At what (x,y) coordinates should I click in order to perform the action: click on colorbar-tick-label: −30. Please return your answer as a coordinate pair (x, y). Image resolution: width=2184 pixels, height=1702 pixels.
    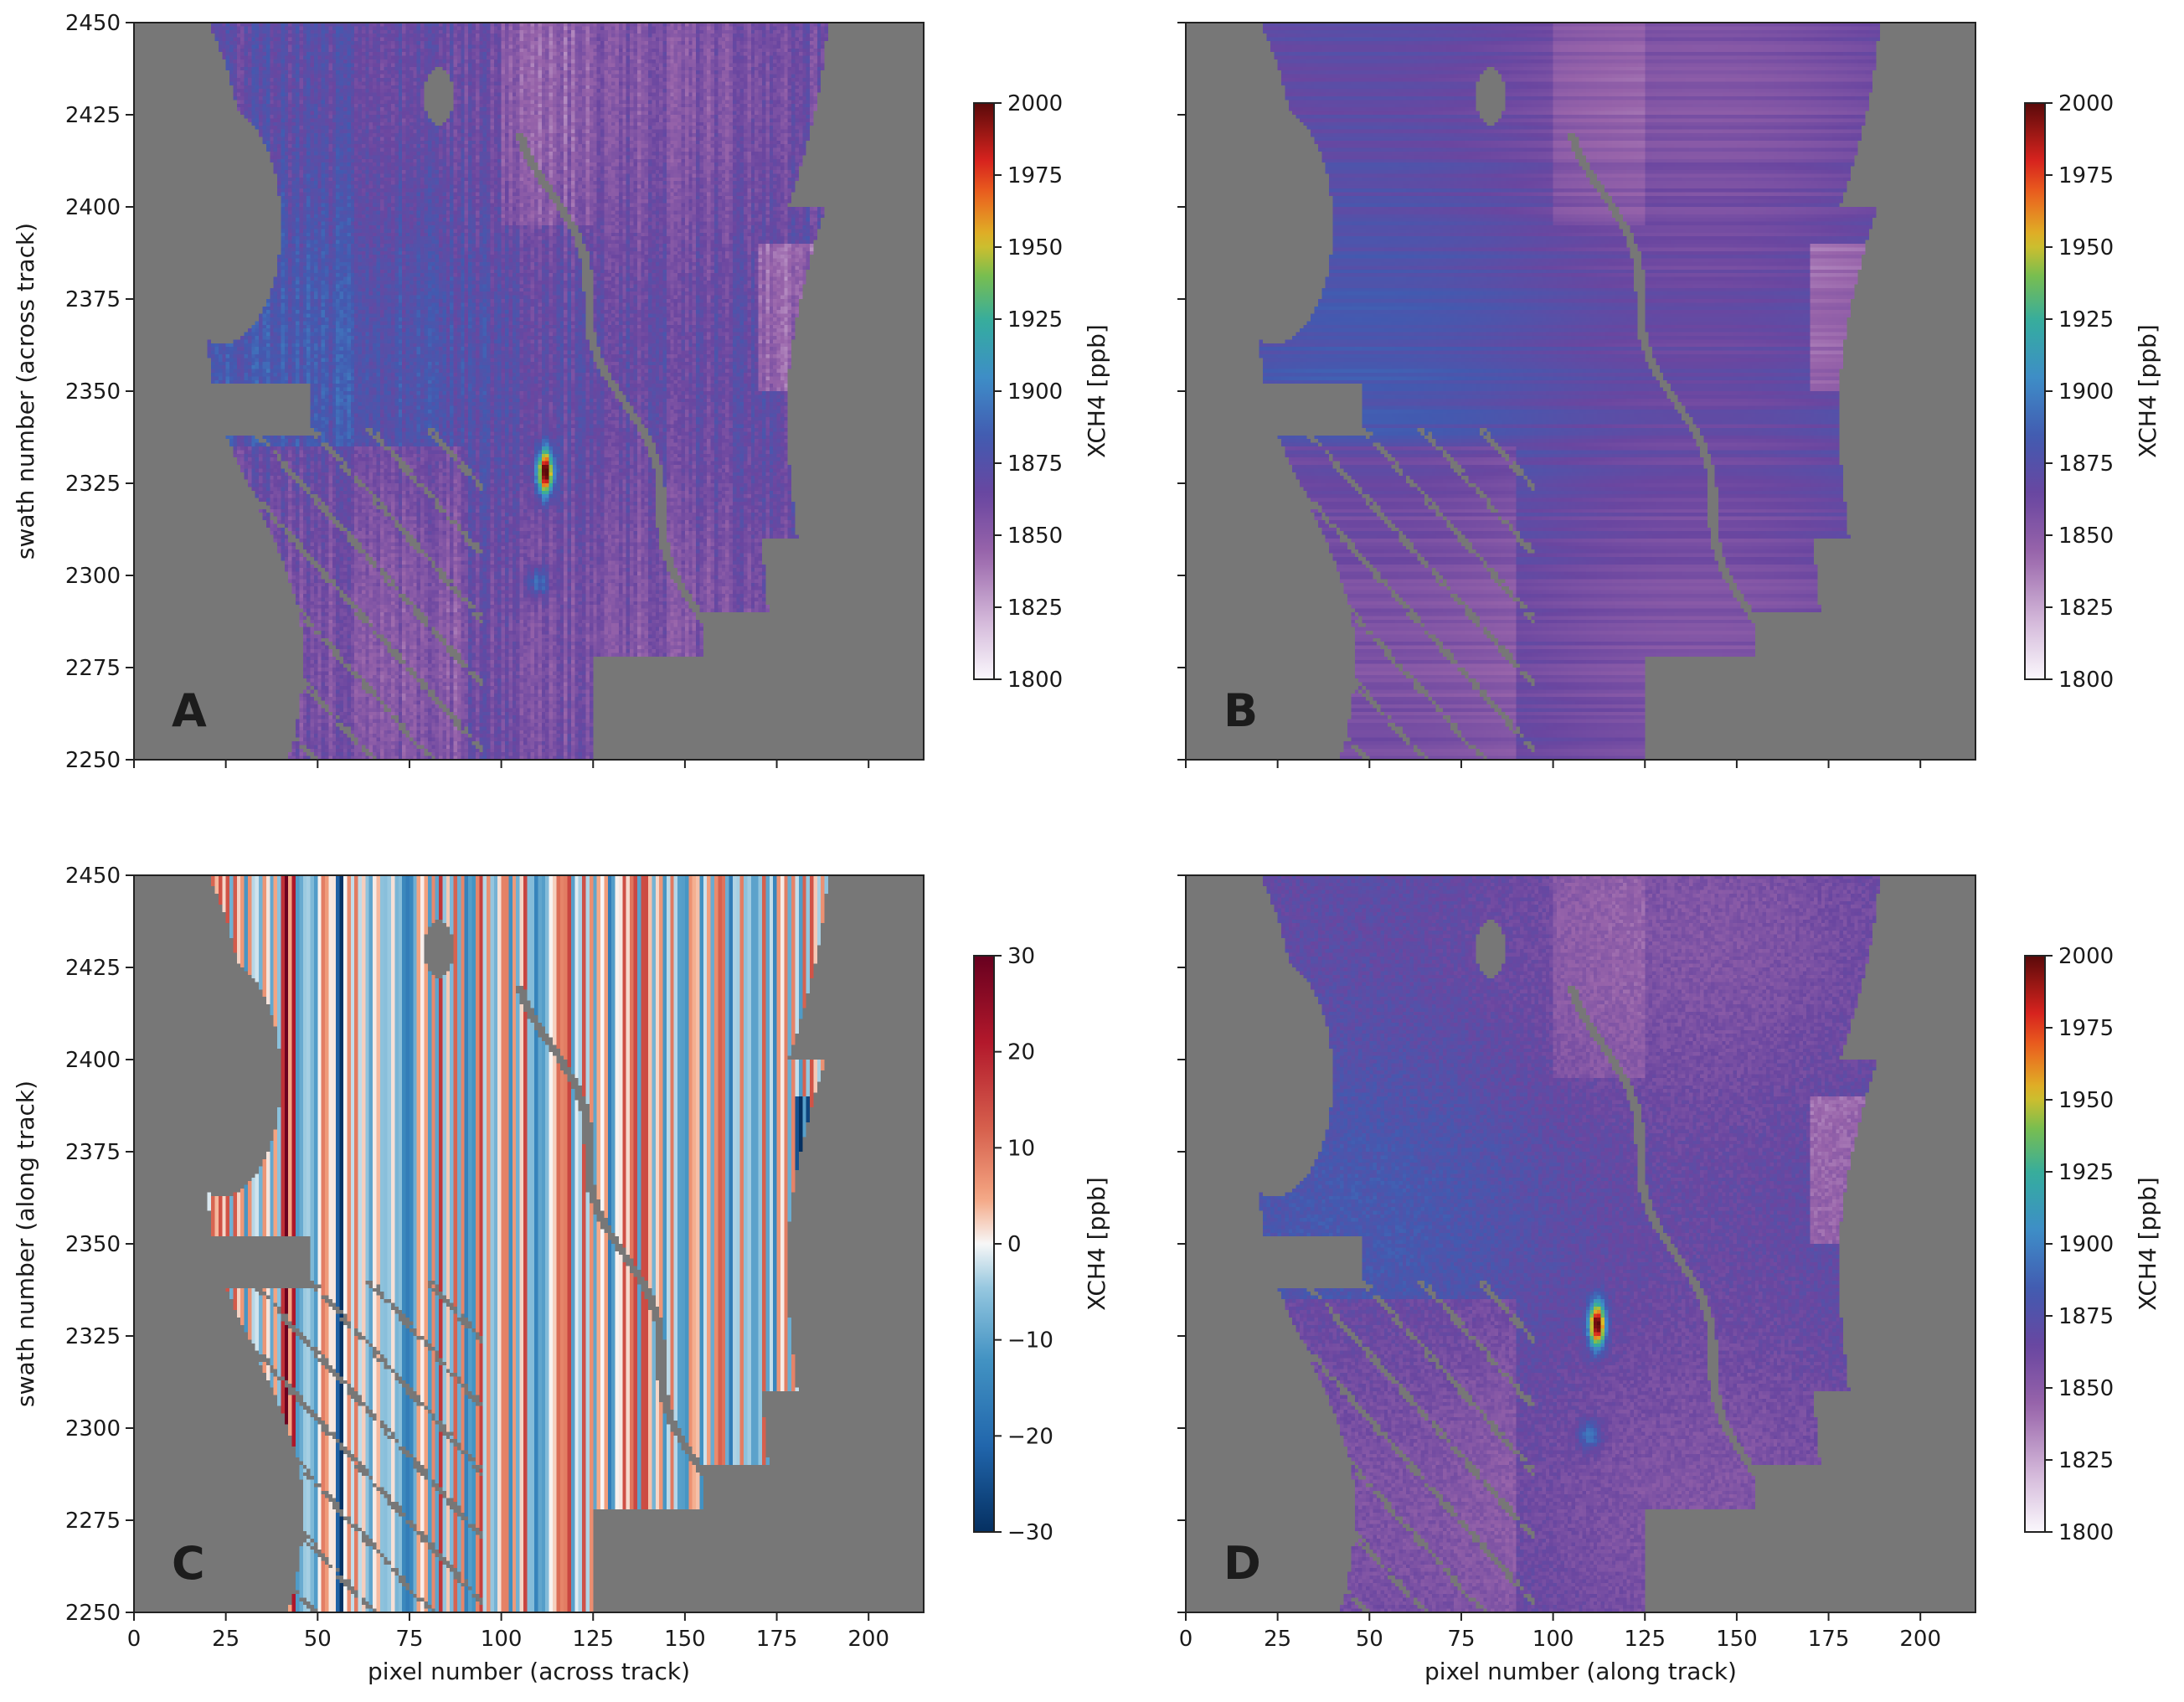
    Looking at the image, I should click on (1030, 1532).